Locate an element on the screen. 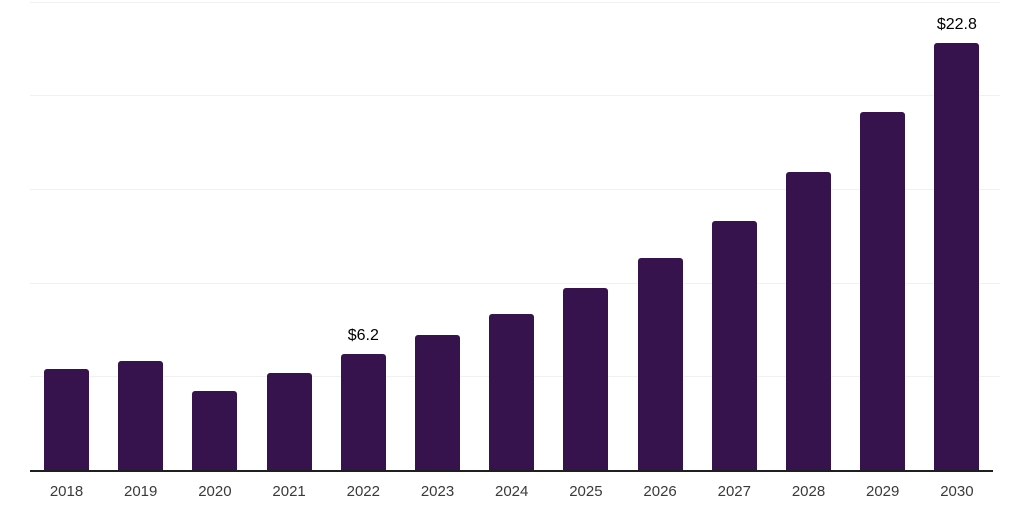 This screenshot has height=512, width=1024. x-tick-2018: 2018 is located at coordinates (66, 491).